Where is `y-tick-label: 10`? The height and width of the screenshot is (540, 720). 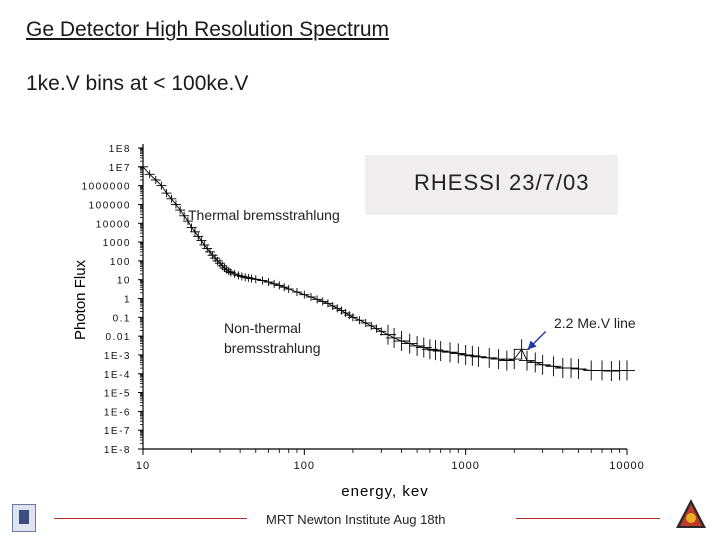
y-tick-label: 10 is located at coordinates (124, 281).